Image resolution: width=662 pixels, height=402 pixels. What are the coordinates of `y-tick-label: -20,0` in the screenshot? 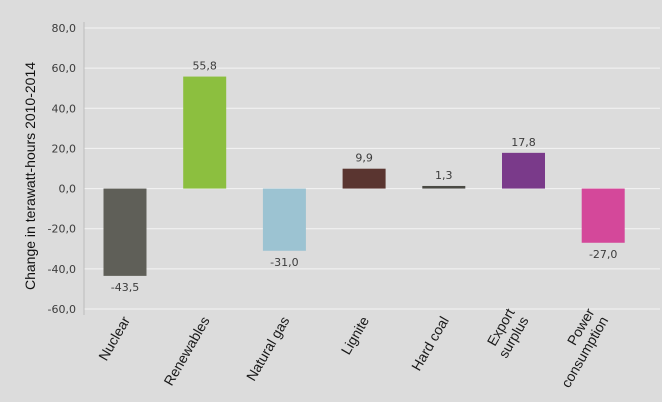 It's located at (62, 229).